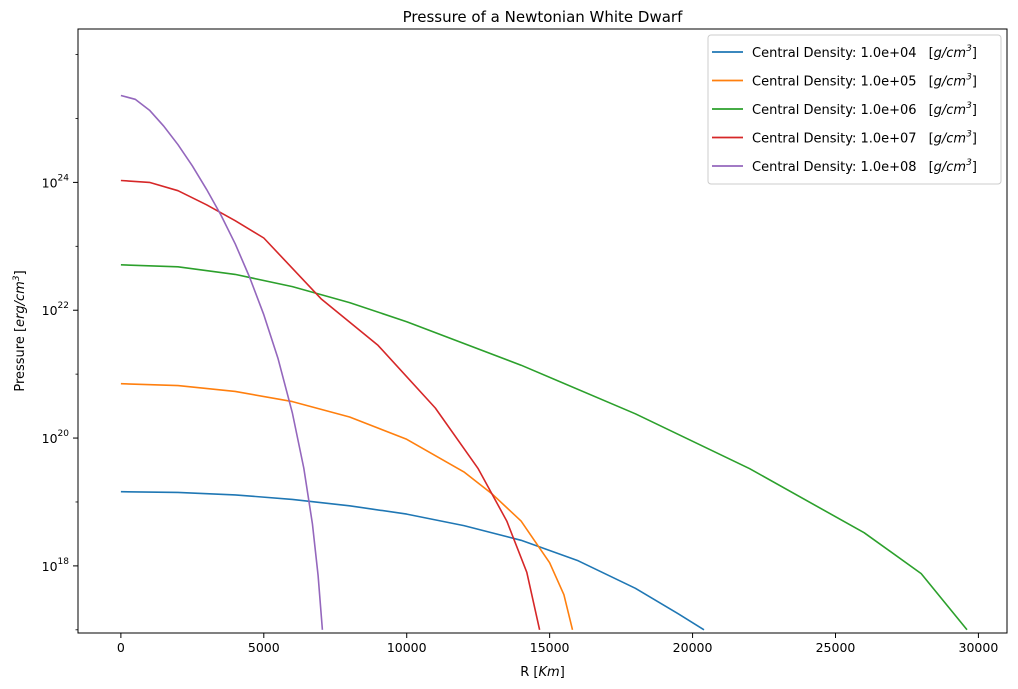 This screenshot has width=1018, height=689. Describe the element at coordinates (550, 647) in the screenshot. I see `x-tick-label: 15000` at that location.